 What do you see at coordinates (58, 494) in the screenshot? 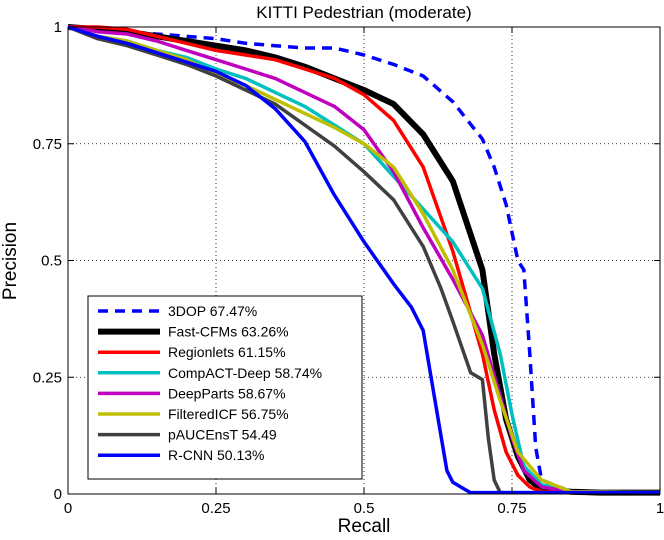
I see `y-tick-label: 0` at bounding box center [58, 494].